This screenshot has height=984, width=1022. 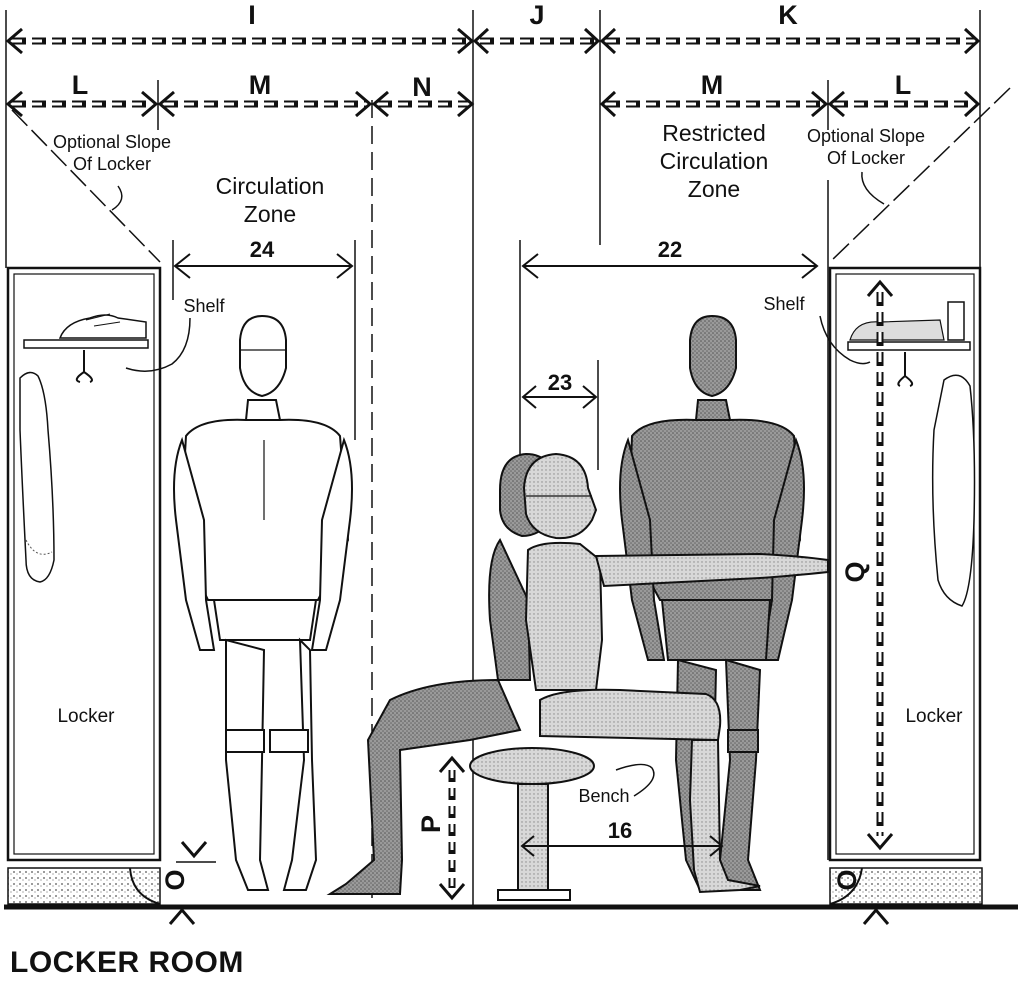 What do you see at coordinates (714, 133) in the screenshot?
I see `restricted-zone-line1: Restricted` at bounding box center [714, 133].